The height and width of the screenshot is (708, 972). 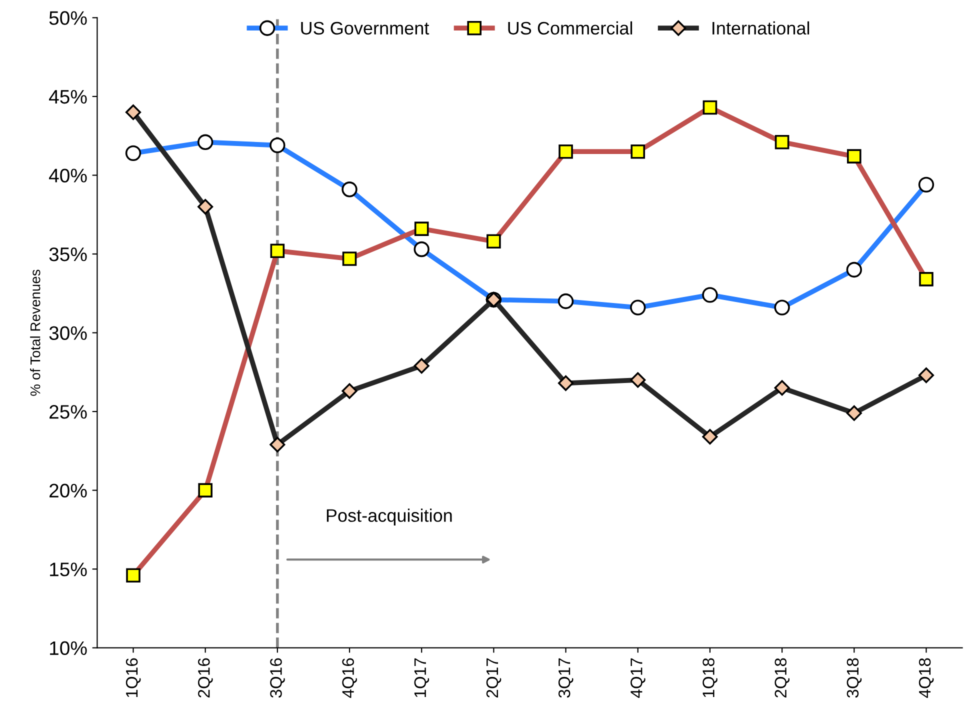 I want to click on legend-label: US Government, so click(x=365, y=28).